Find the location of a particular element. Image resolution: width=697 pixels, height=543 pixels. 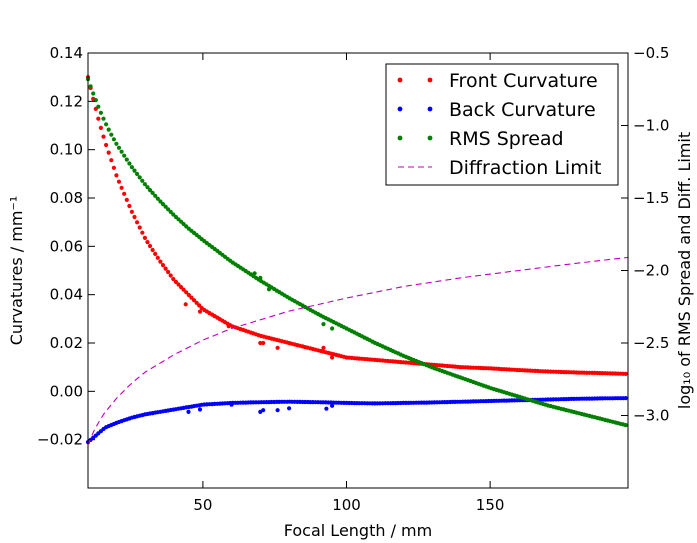

y-tick-label: 0.06 is located at coordinates (66, 246).